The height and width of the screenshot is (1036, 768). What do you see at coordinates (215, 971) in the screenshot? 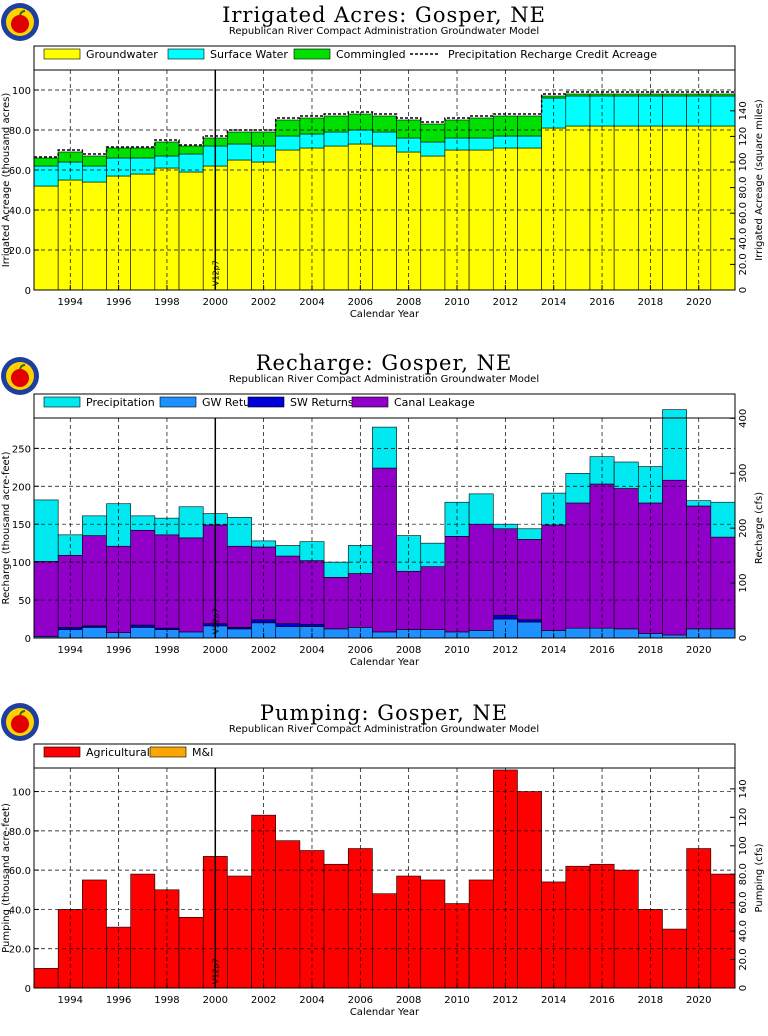
I see `version-marker-label: V12p7` at bounding box center [215, 971].